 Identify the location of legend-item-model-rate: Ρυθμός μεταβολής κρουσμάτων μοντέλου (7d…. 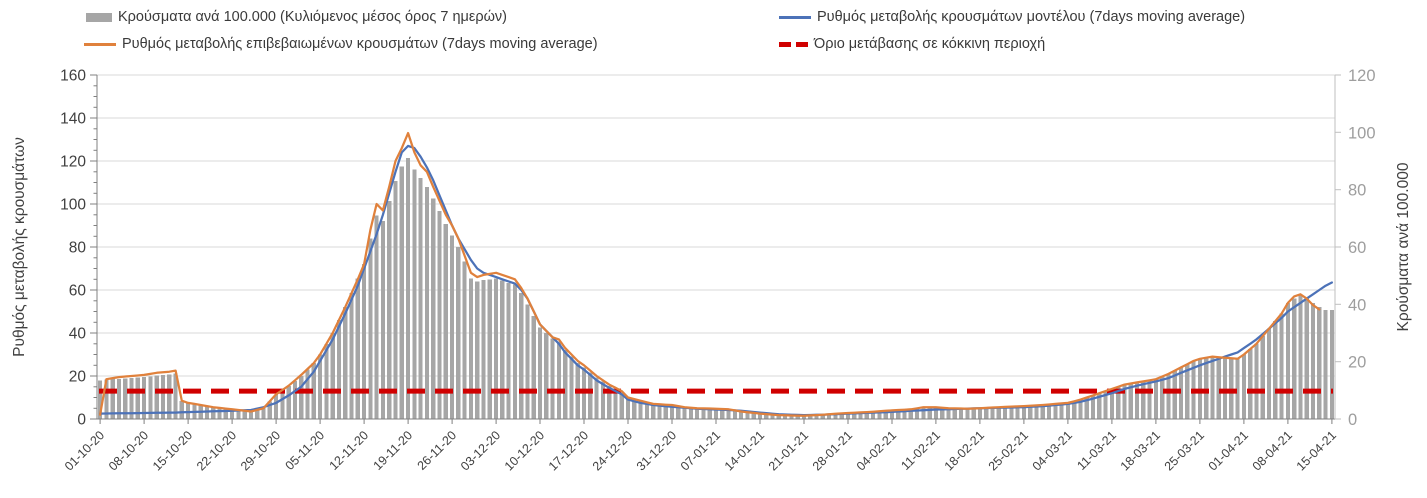
(1012, 17).